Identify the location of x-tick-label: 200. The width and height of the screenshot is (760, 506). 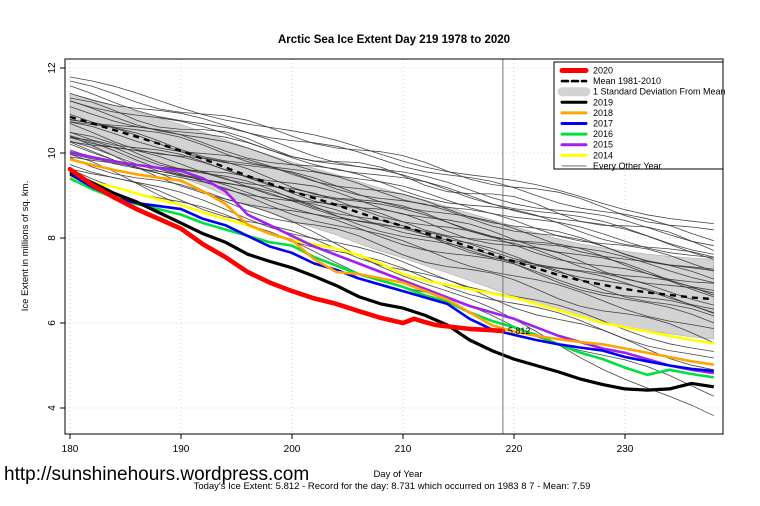
(292, 449).